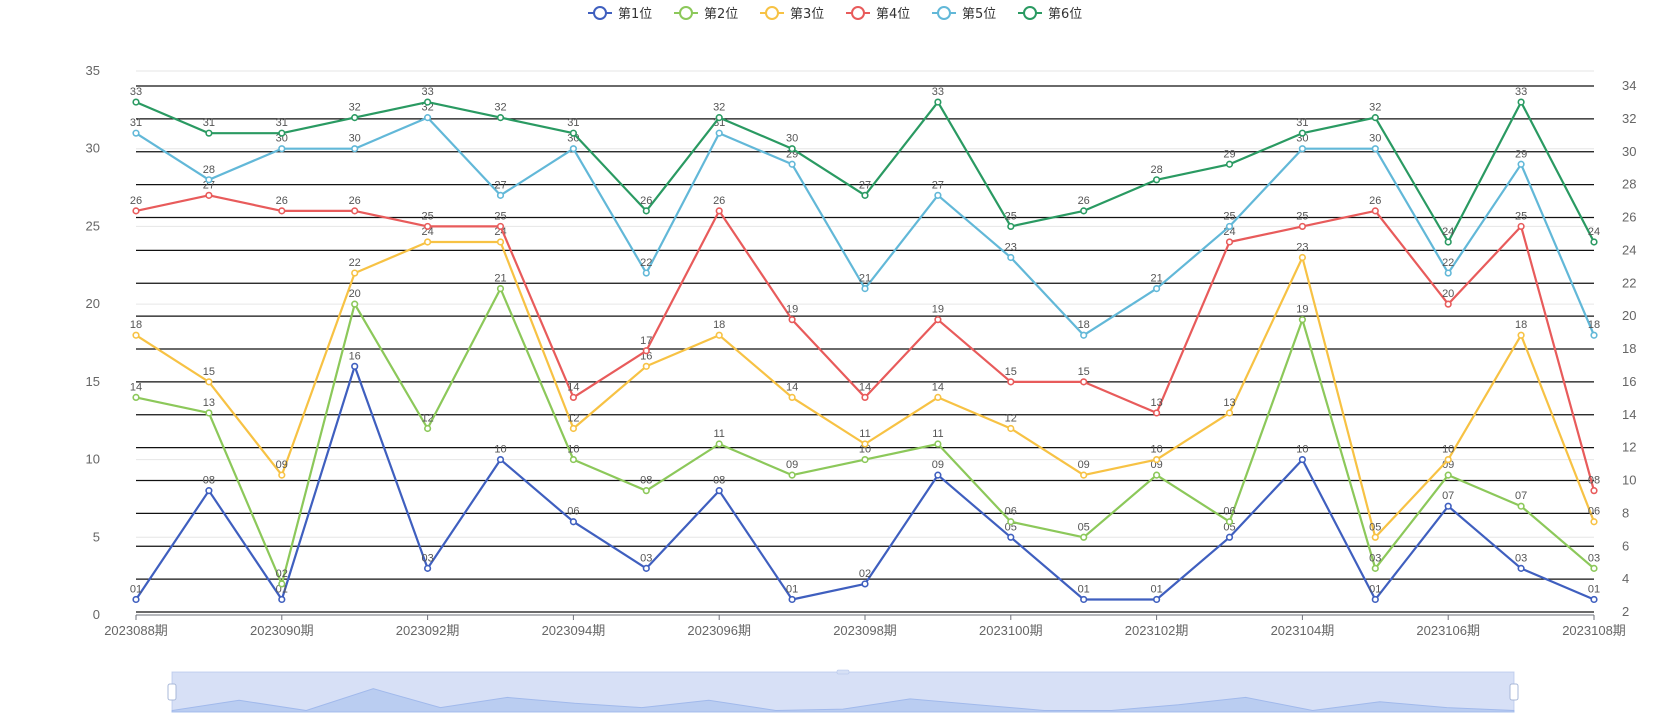 This screenshot has height=720, width=1669. Describe the element at coordinates (792, 14) in the screenshot. I see `legend-item-3: 第3位` at that location.